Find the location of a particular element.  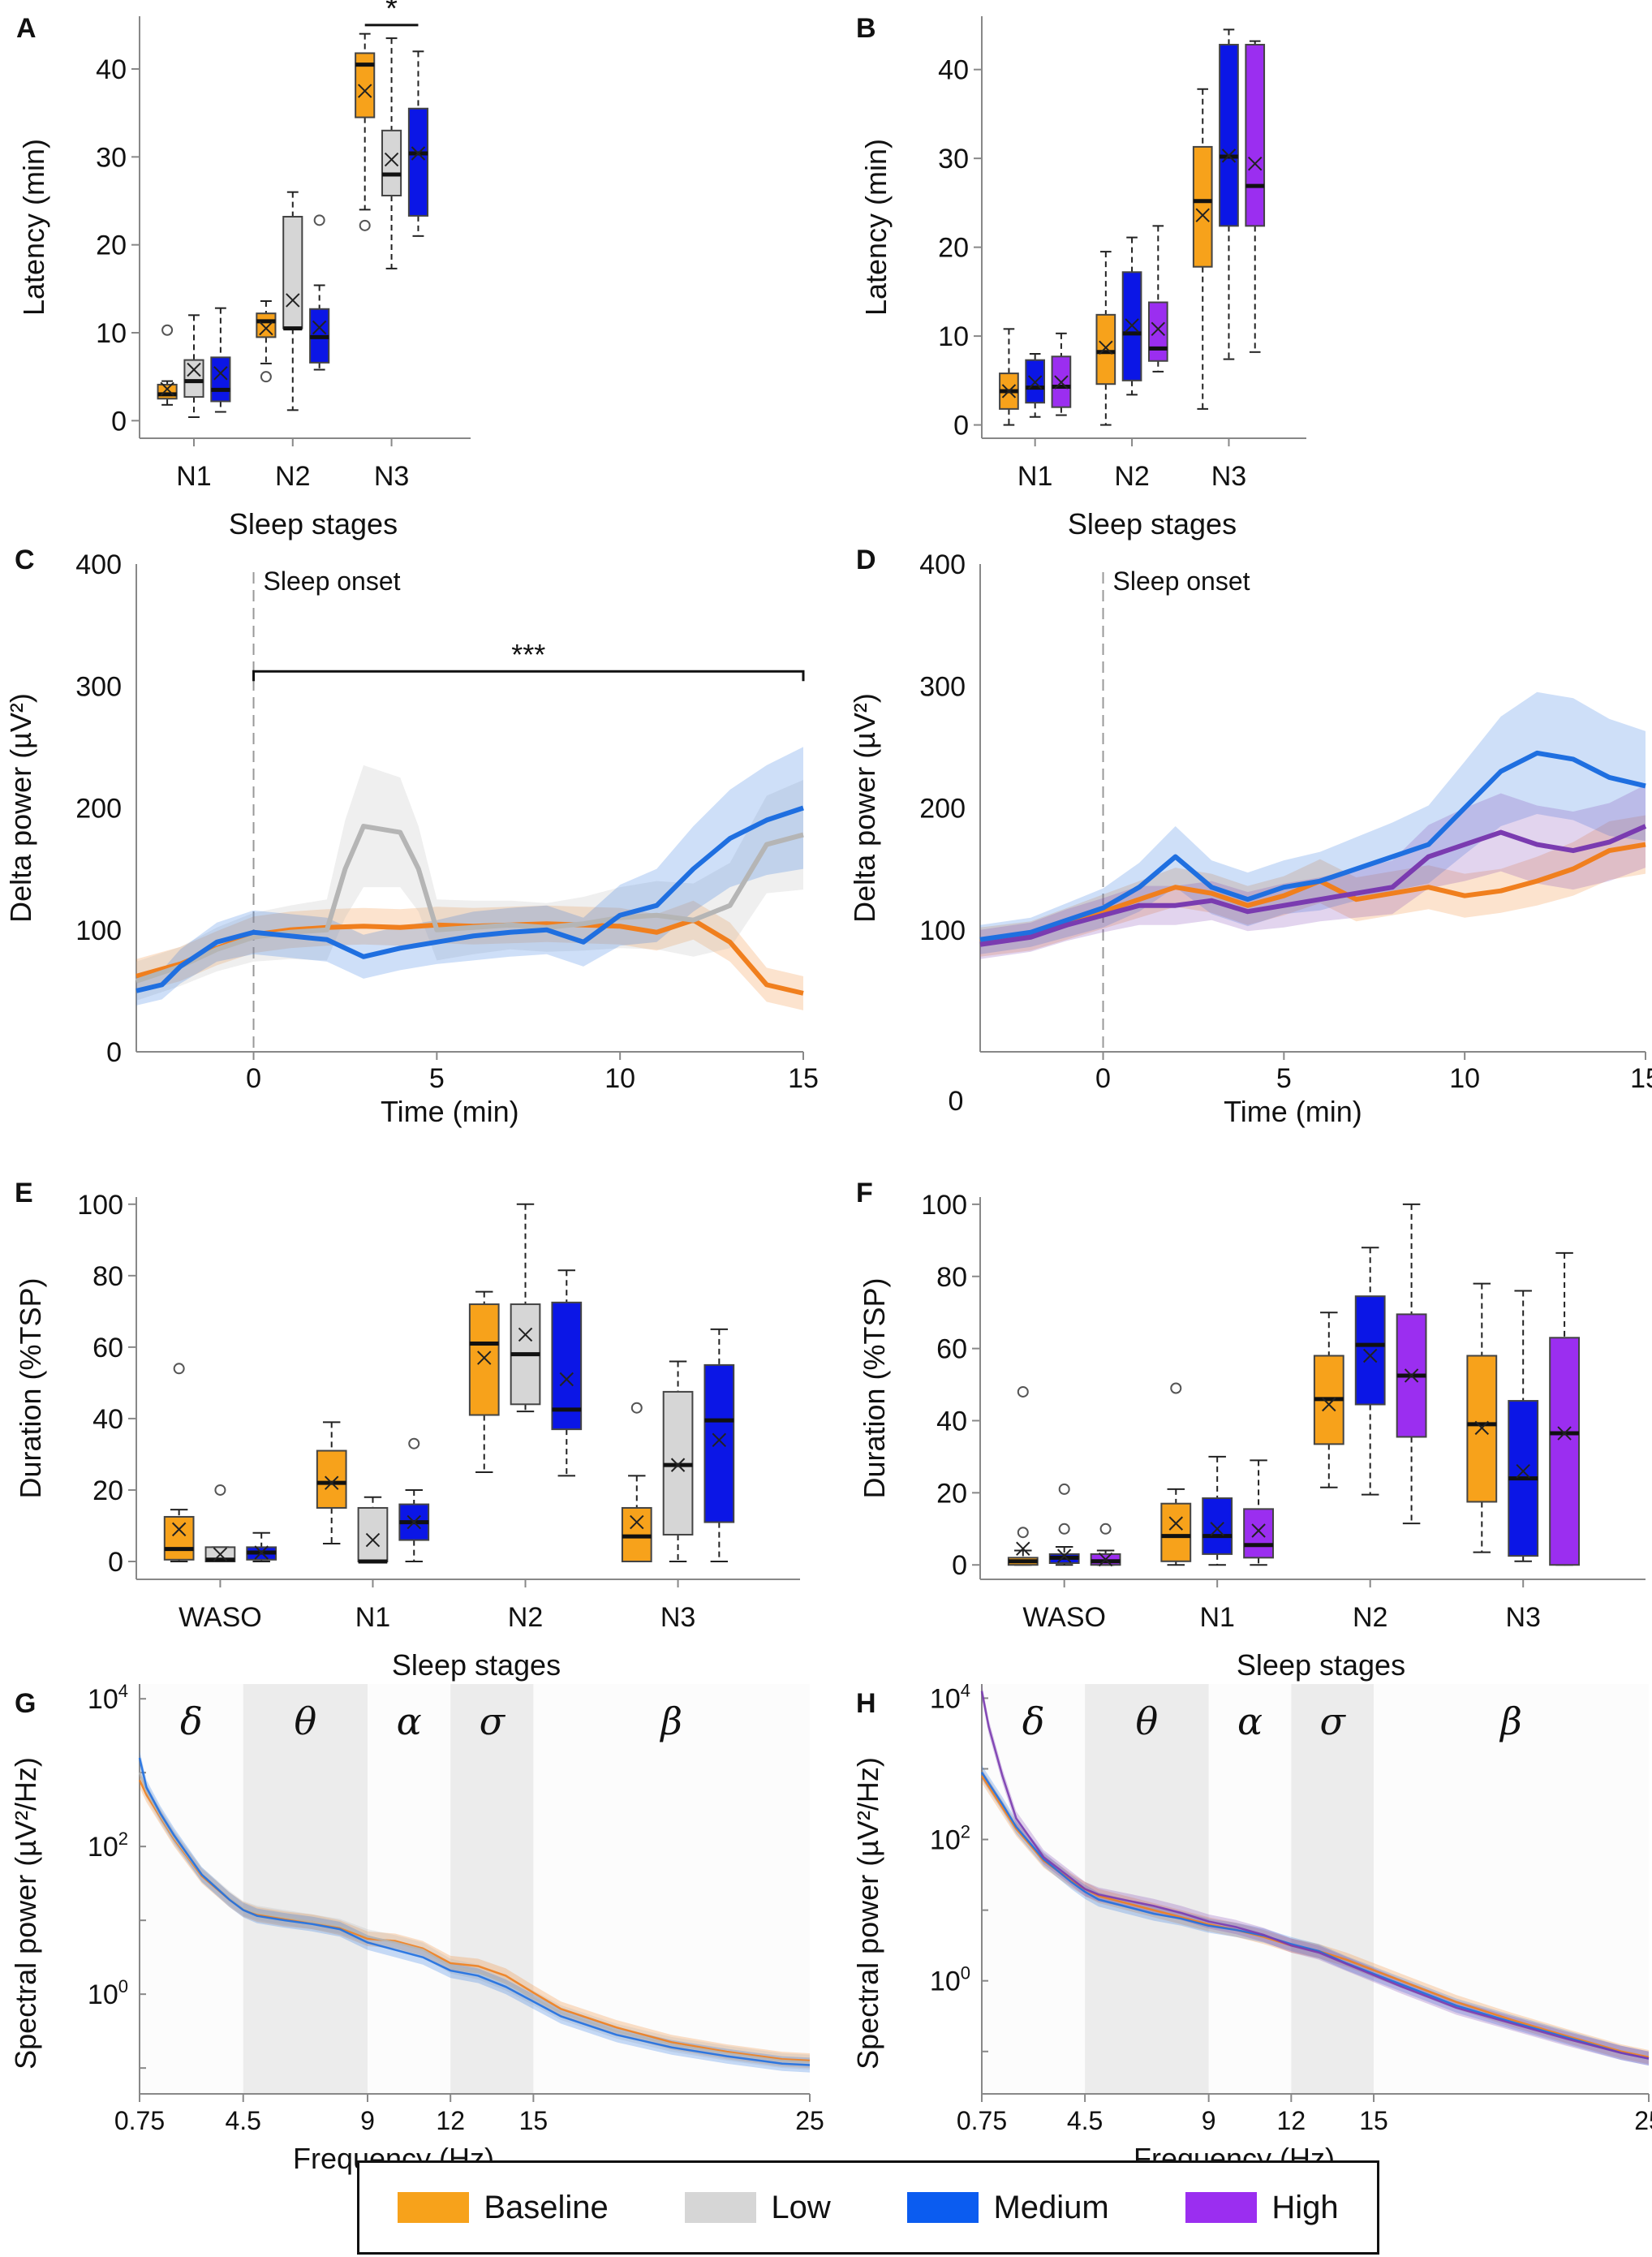

panel-letter-E: E is located at coordinates (24, 1193).